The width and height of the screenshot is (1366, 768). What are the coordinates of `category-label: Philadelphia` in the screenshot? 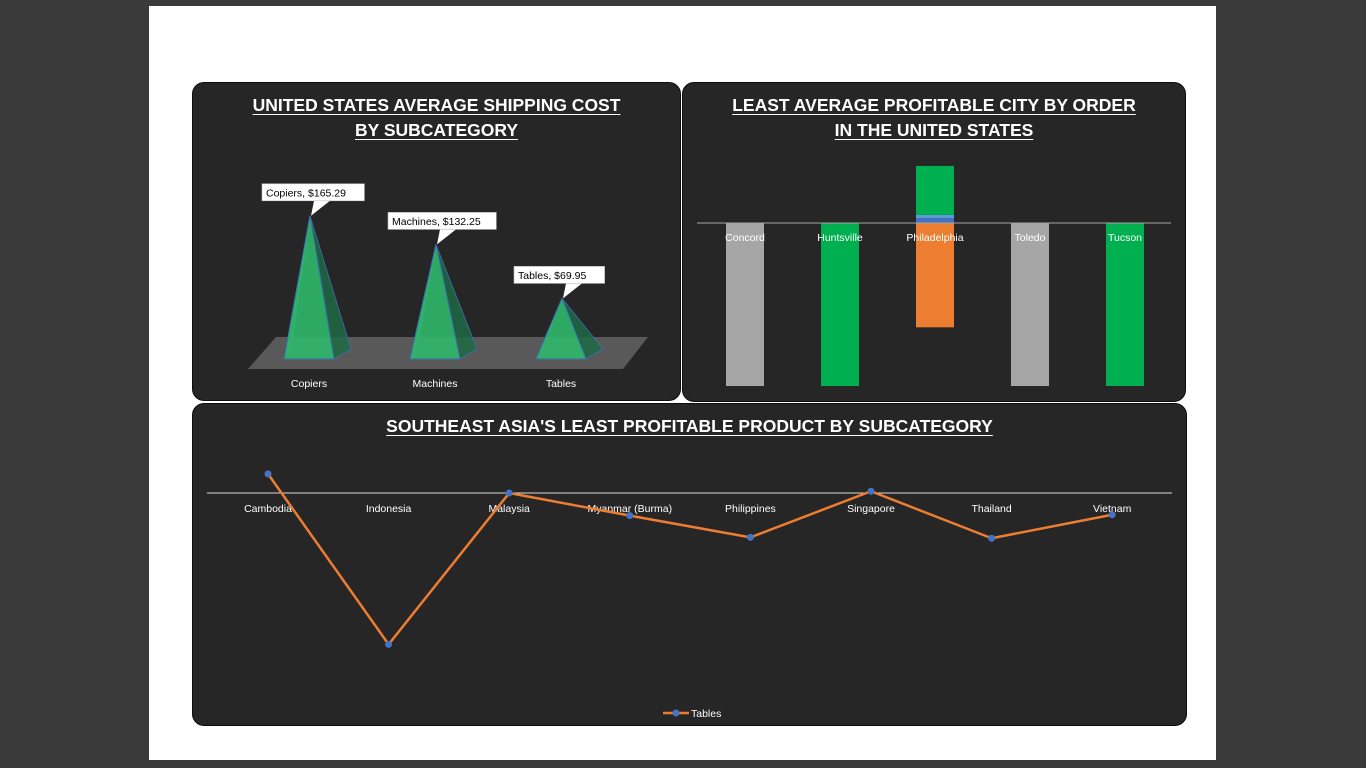 It's located at (934, 238).